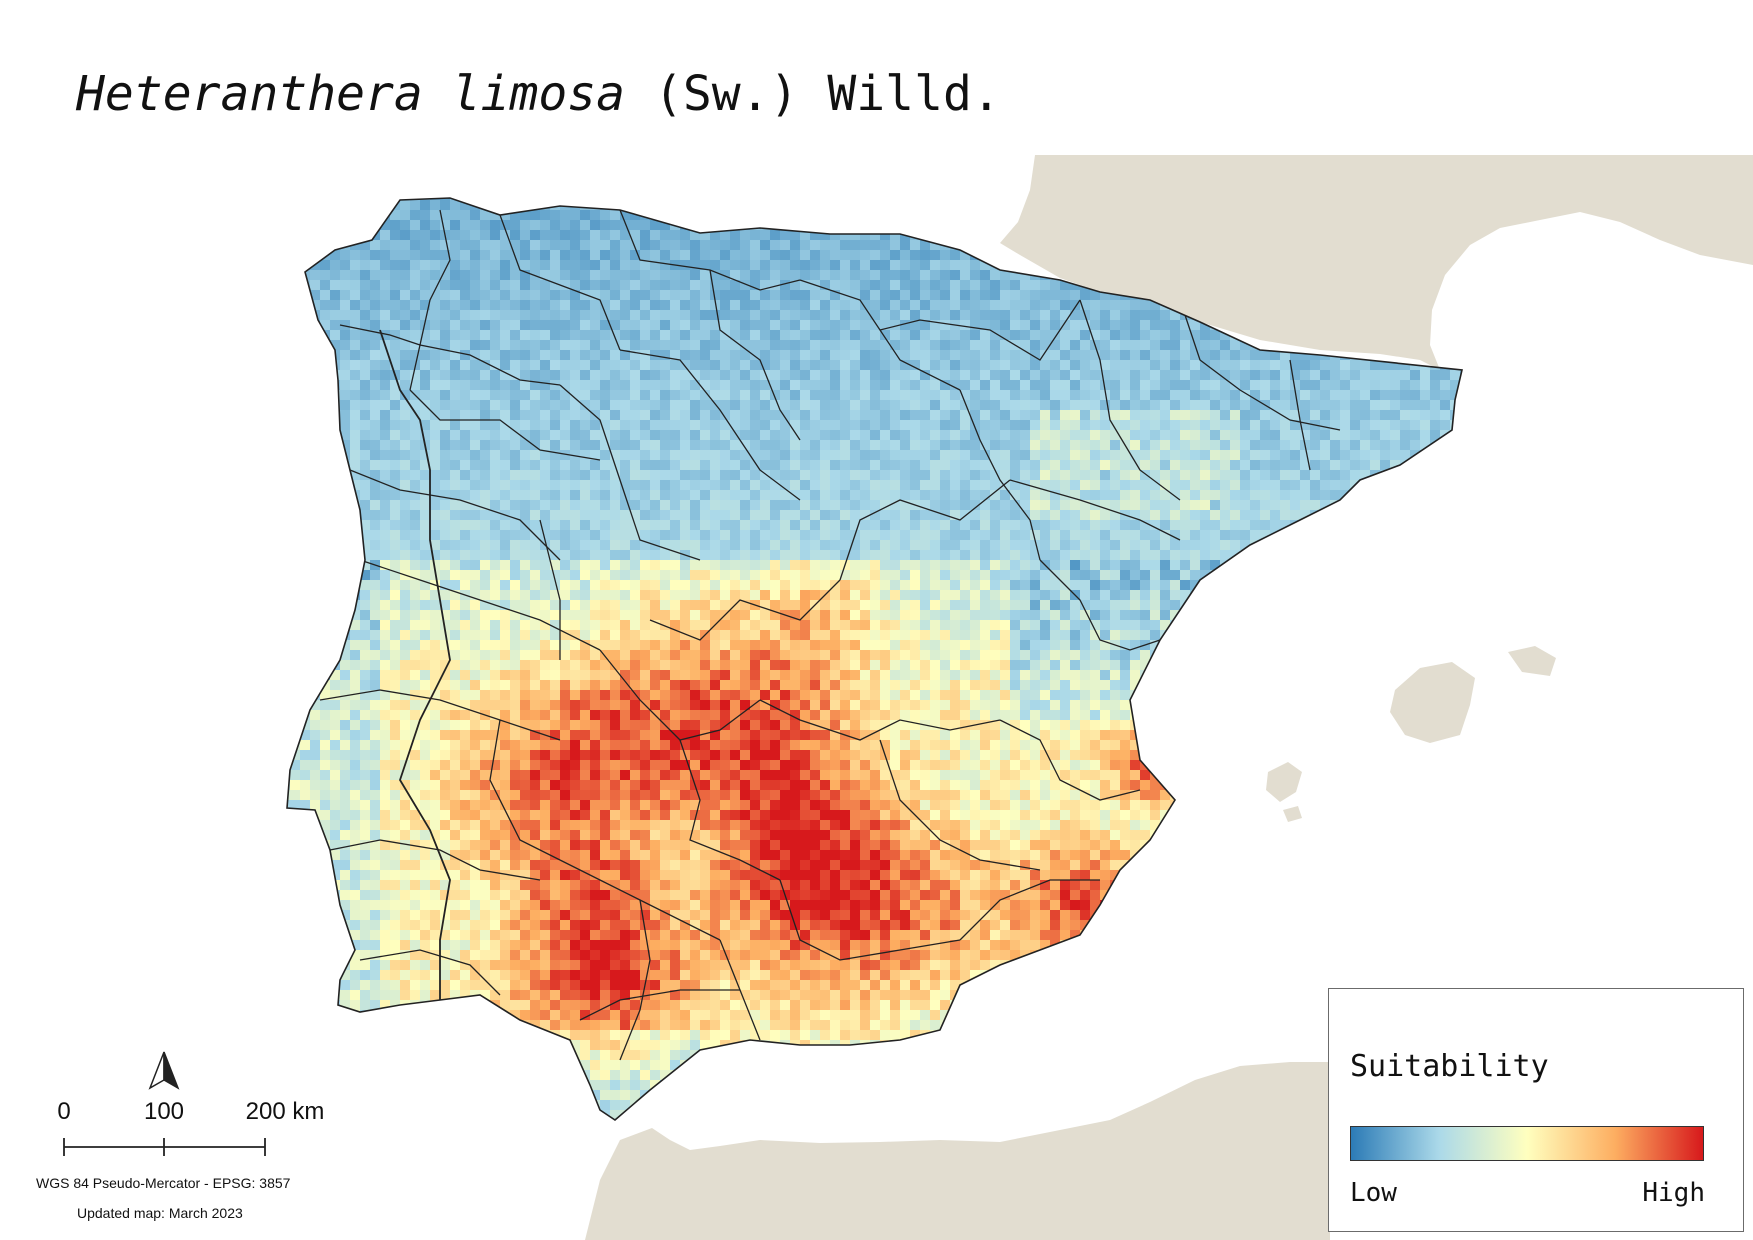 This screenshot has width=1753, height=1240. Describe the element at coordinates (957, 1151) in the screenshot. I see `africa-land` at that location.